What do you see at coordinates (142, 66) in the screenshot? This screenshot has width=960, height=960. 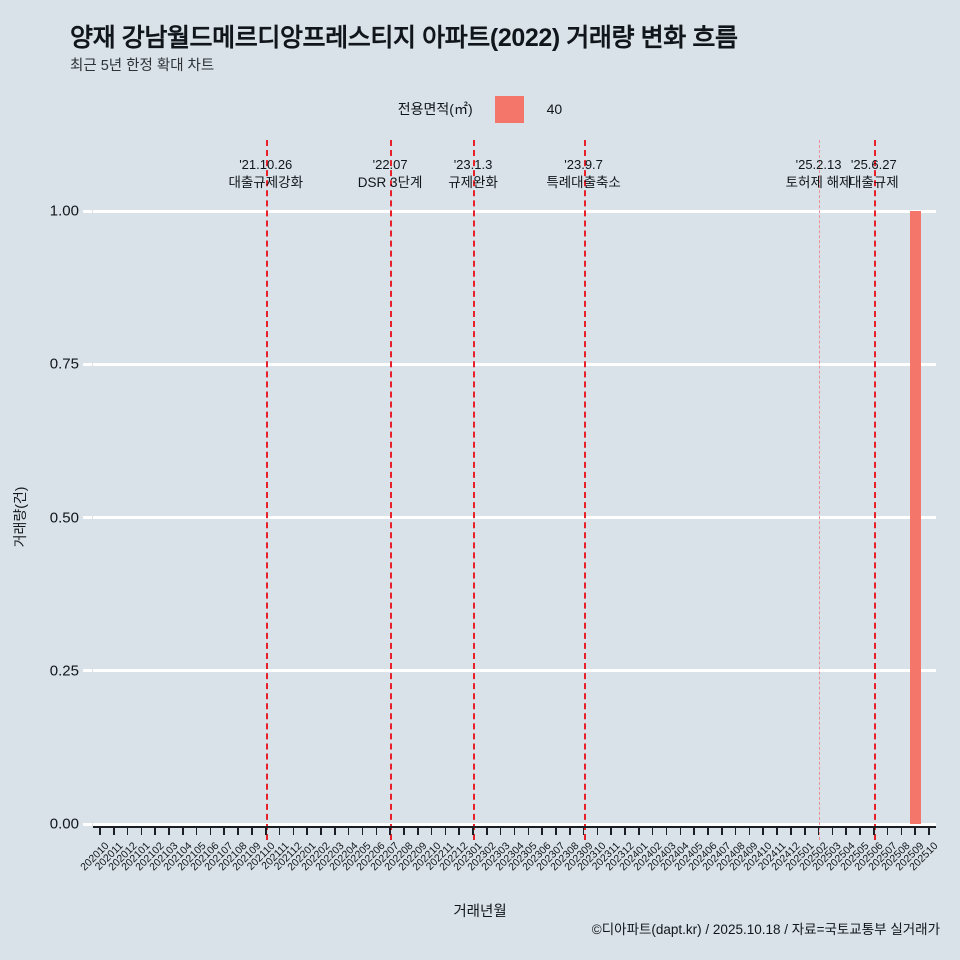 I see `chart-subtitle: 최근 5년 한정 확대 차트` at bounding box center [142, 66].